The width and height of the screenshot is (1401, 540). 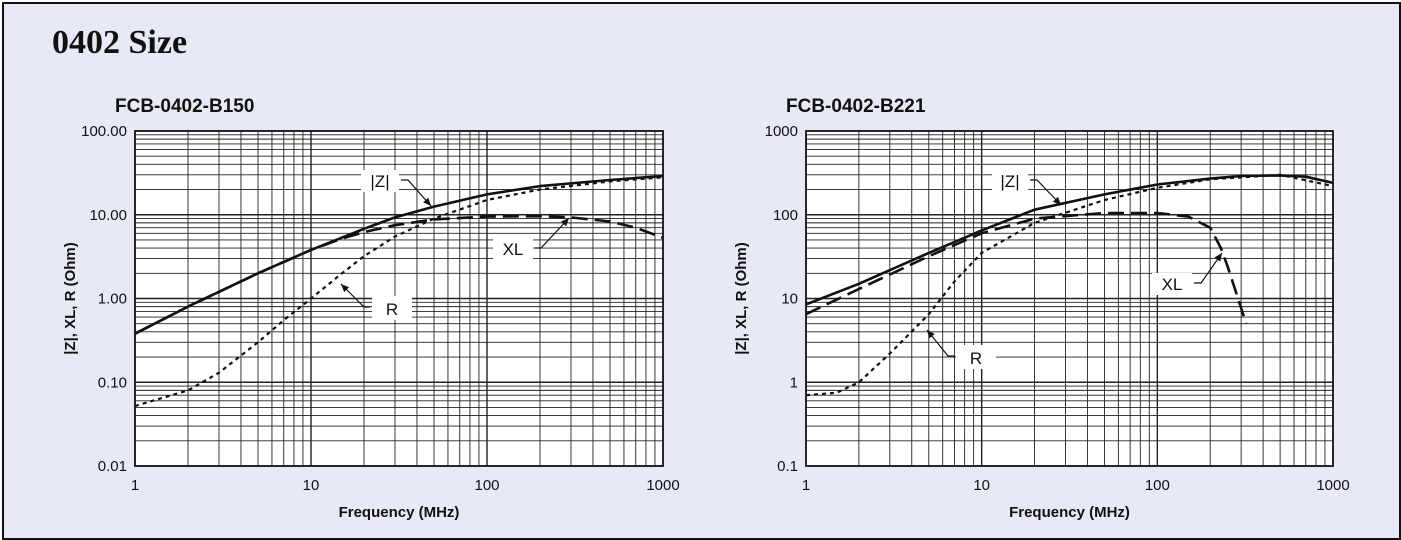 I want to click on y-tick-label: 10, so click(x=789, y=299).